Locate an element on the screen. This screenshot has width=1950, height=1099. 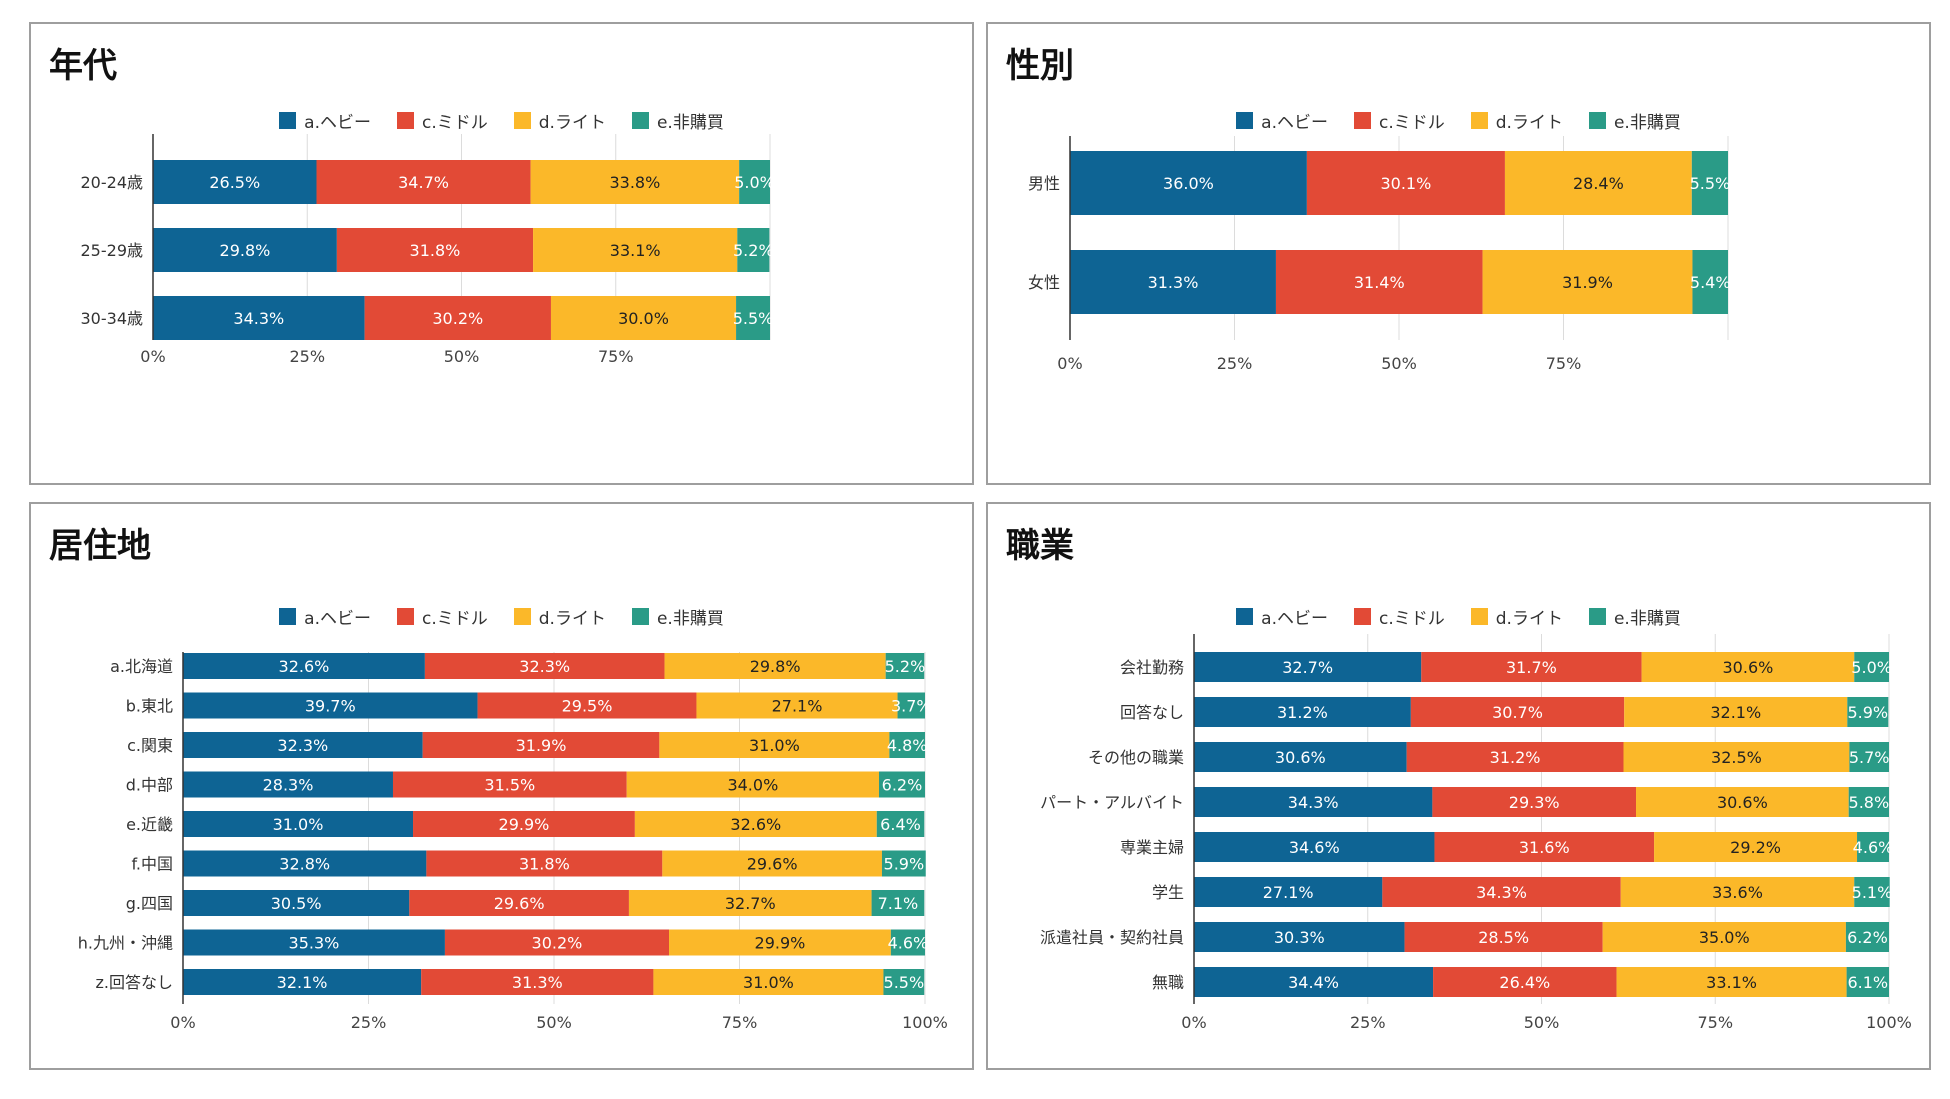
category-label: 派遣社員・契約社員 is located at coordinates (1112, 937).